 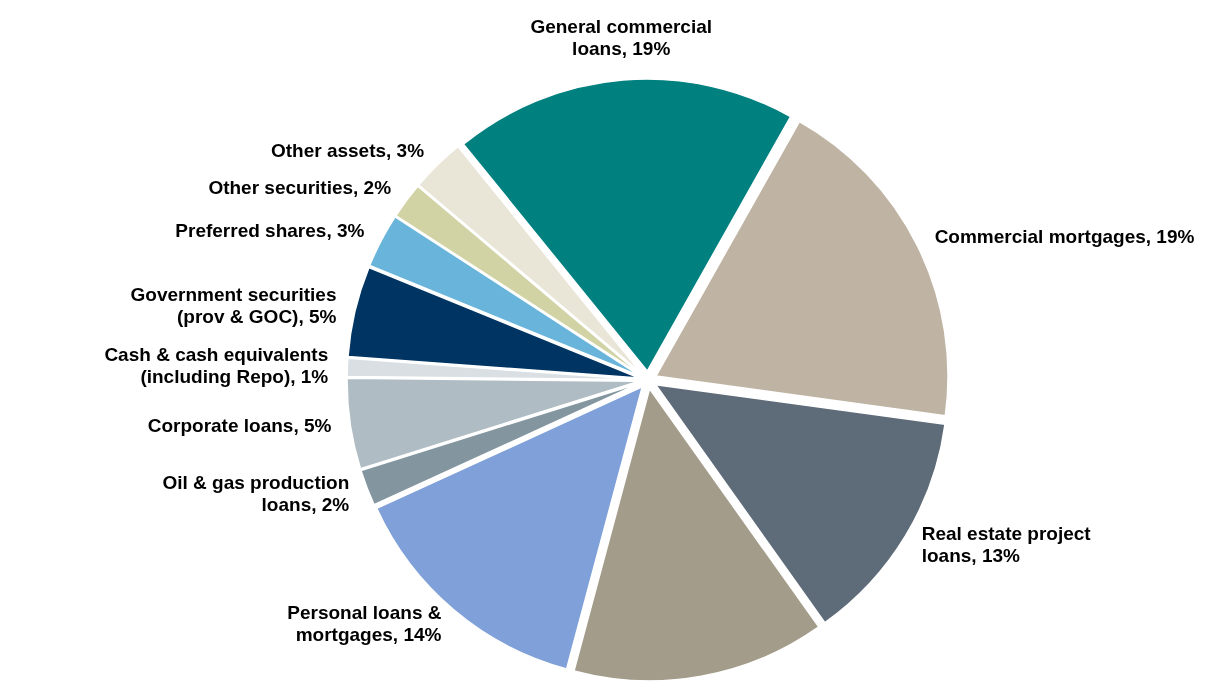 What do you see at coordinates (239, 425) in the screenshot?
I see `slice-label: Corporate loans, 5%` at bounding box center [239, 425].